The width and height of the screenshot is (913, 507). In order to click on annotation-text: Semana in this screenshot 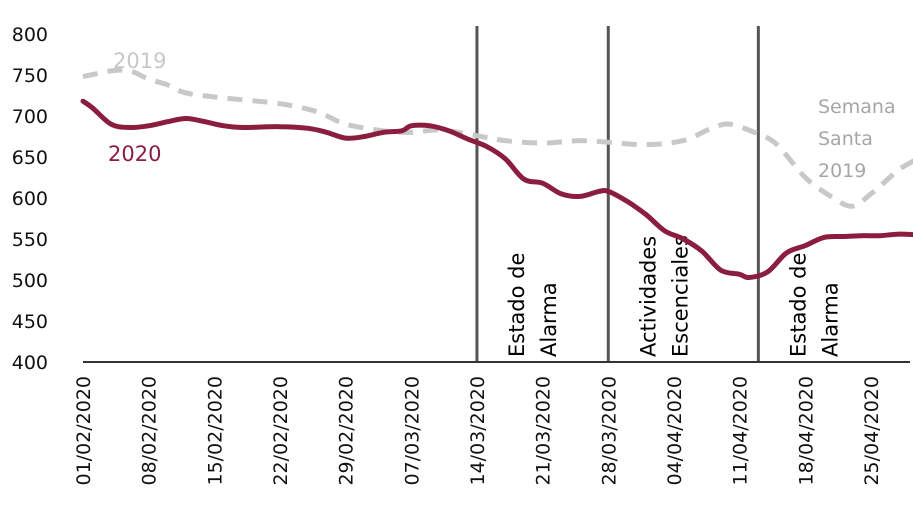, I will do `click(857, 107)`.